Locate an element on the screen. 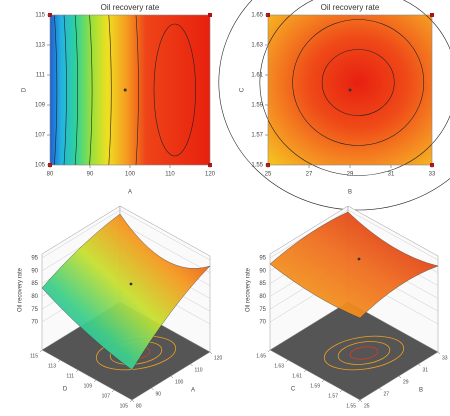 This screenshot has height=416, width=450. x-tick-label: 110 is located at coordinates (199, 370).